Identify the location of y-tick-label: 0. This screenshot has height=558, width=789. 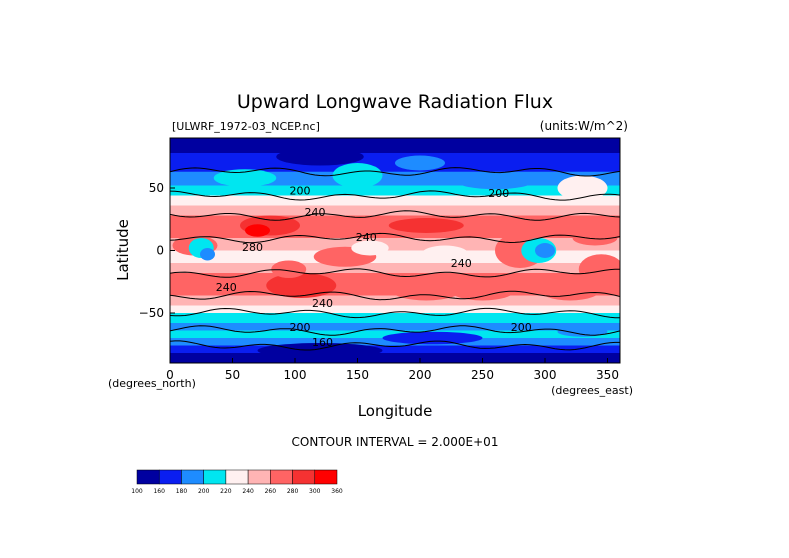
(160, 251).